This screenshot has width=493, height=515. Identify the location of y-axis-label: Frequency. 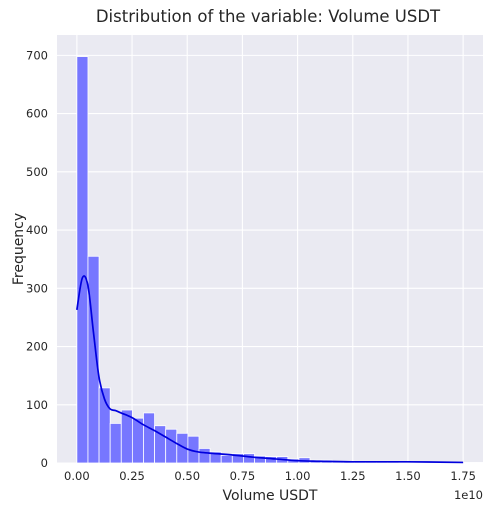
(19, 249).